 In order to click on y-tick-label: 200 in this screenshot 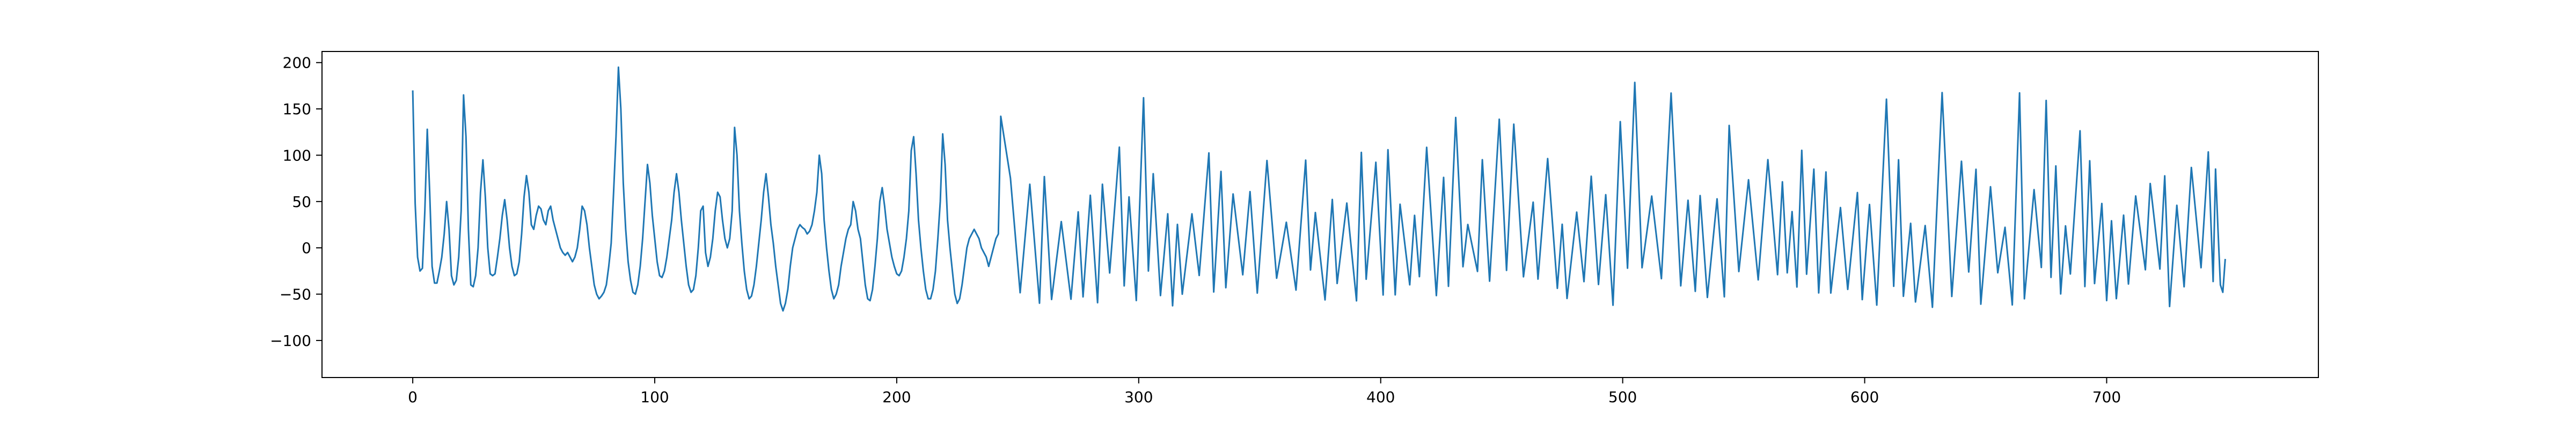, I will do `click(297, 63)`.